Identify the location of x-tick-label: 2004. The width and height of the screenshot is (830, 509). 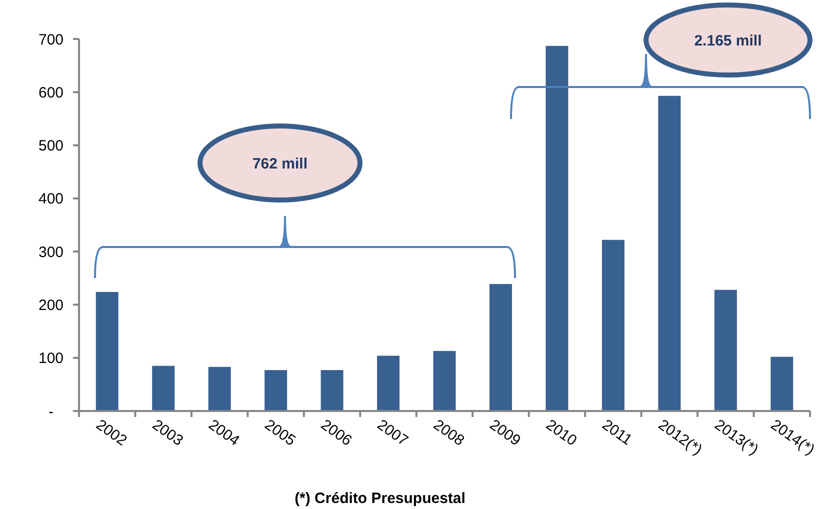
(223, 433).